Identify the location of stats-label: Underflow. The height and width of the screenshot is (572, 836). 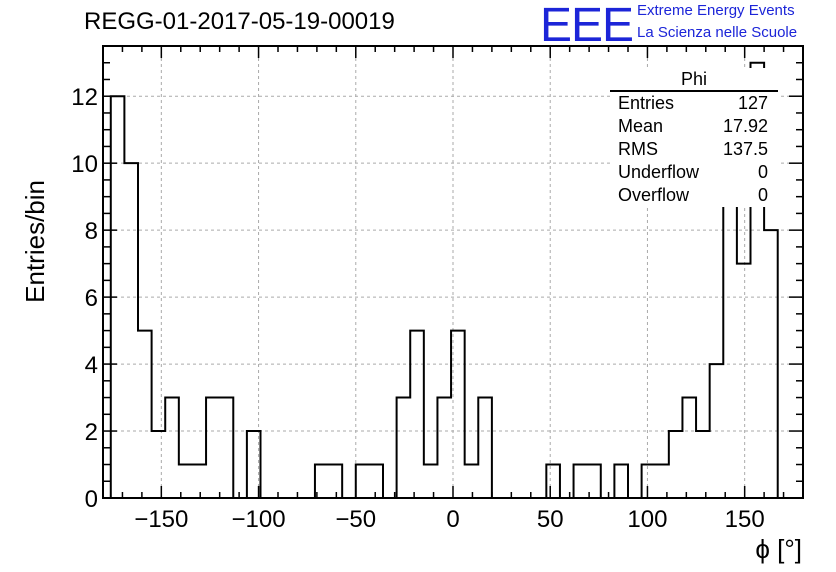
(659, 172).